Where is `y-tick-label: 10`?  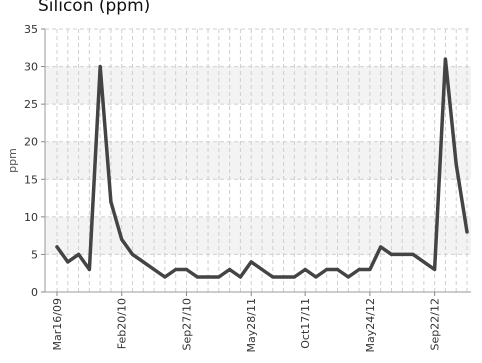
y-tick-label: 10 is located at coordinates (31, 217).